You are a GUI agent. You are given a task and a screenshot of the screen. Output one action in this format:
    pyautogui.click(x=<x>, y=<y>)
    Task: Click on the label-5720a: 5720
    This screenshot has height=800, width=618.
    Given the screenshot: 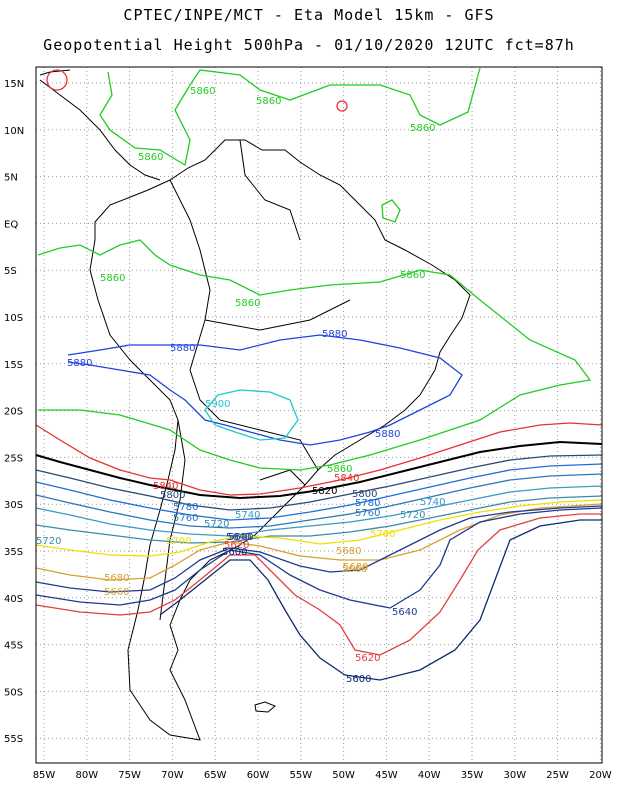 What is the action you would take?
    pyautogui.click(x=216, y=524)
    